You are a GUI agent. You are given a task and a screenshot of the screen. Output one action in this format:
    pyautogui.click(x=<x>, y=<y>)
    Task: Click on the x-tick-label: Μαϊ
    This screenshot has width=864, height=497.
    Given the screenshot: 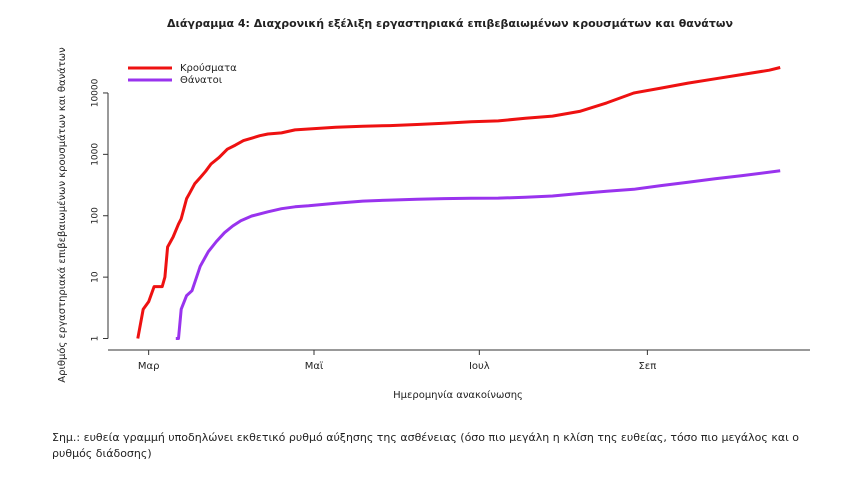 What is the action you would take?
    pyautogui.click(x=314, y=366)
    